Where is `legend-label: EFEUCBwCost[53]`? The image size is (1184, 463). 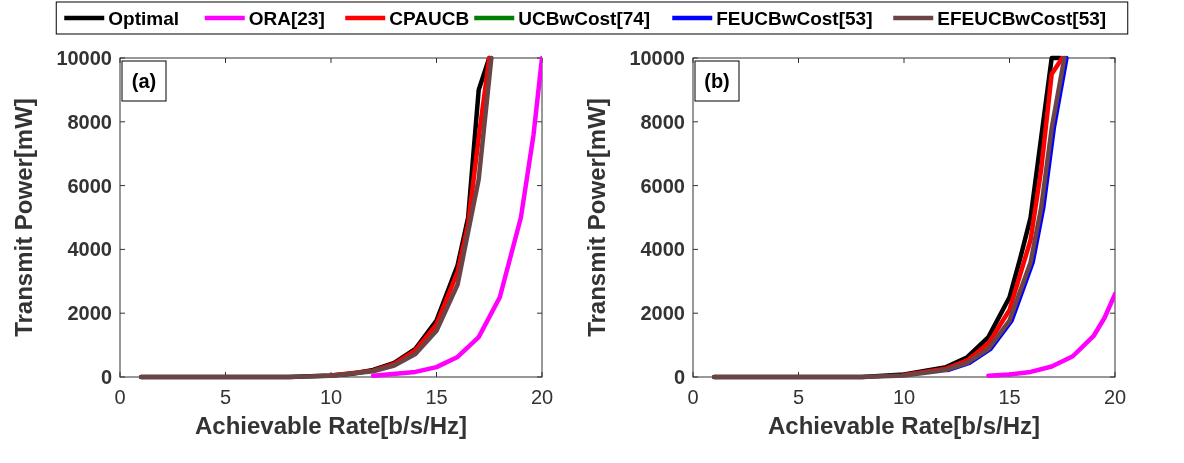
legend-label: EFEUCBwCost[53] is located at coordinates (1022, 18).